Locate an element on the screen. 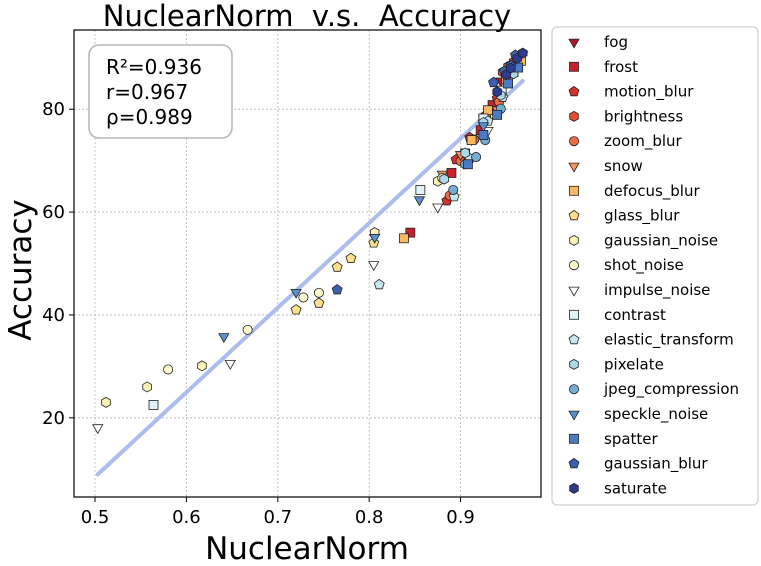 The image size is (761, 566). x-axis-ticks: 0.5 0.6 0.7 0.8 0.9 is located at coordinates (278, 512).